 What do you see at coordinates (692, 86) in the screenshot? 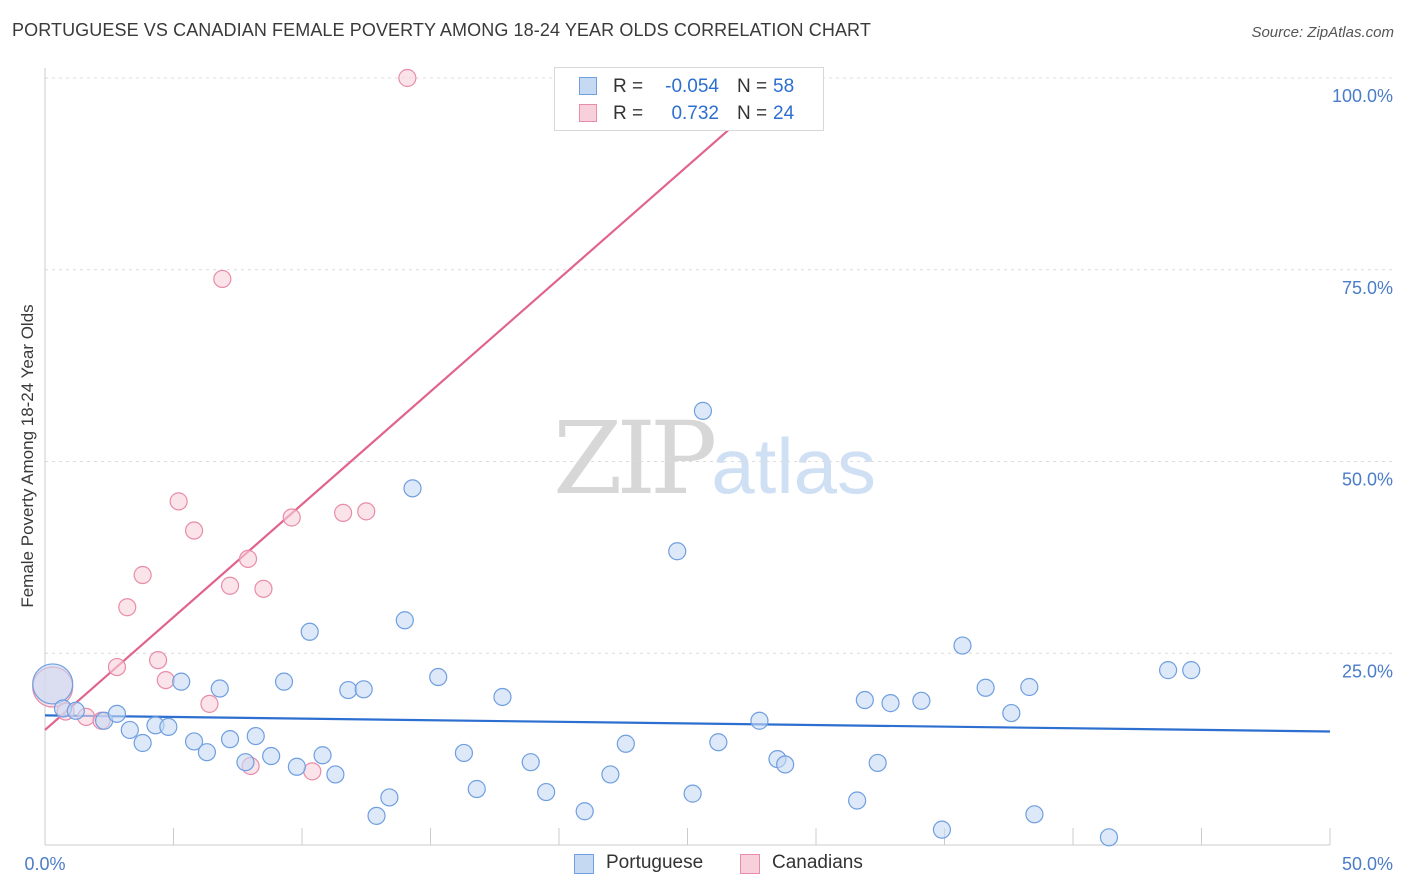
I see `legend-r-value: -0.054` at bounding box center [692, 86].